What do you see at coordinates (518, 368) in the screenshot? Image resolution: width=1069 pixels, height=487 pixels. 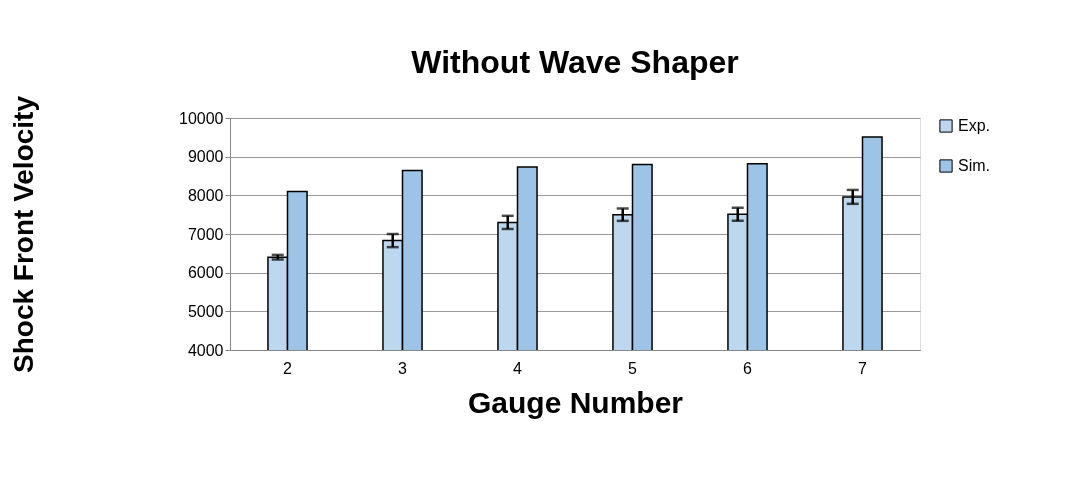 I see `x-tick-label: 4` at bounding box center [518, 368].